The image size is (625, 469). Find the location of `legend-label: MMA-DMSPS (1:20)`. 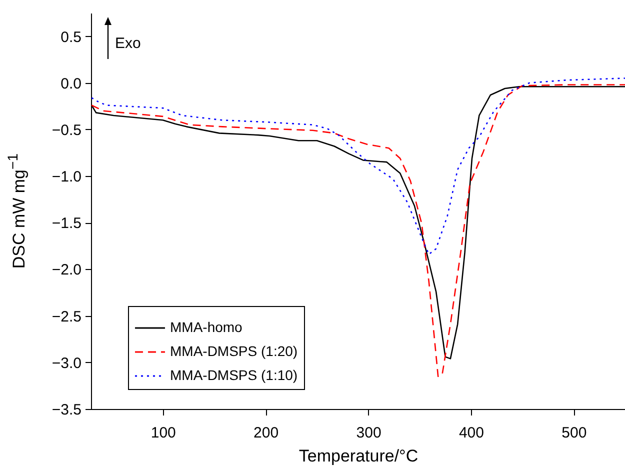

legend-label: MMA-DMSPS (1:20) is located at coordinates (234, 351).